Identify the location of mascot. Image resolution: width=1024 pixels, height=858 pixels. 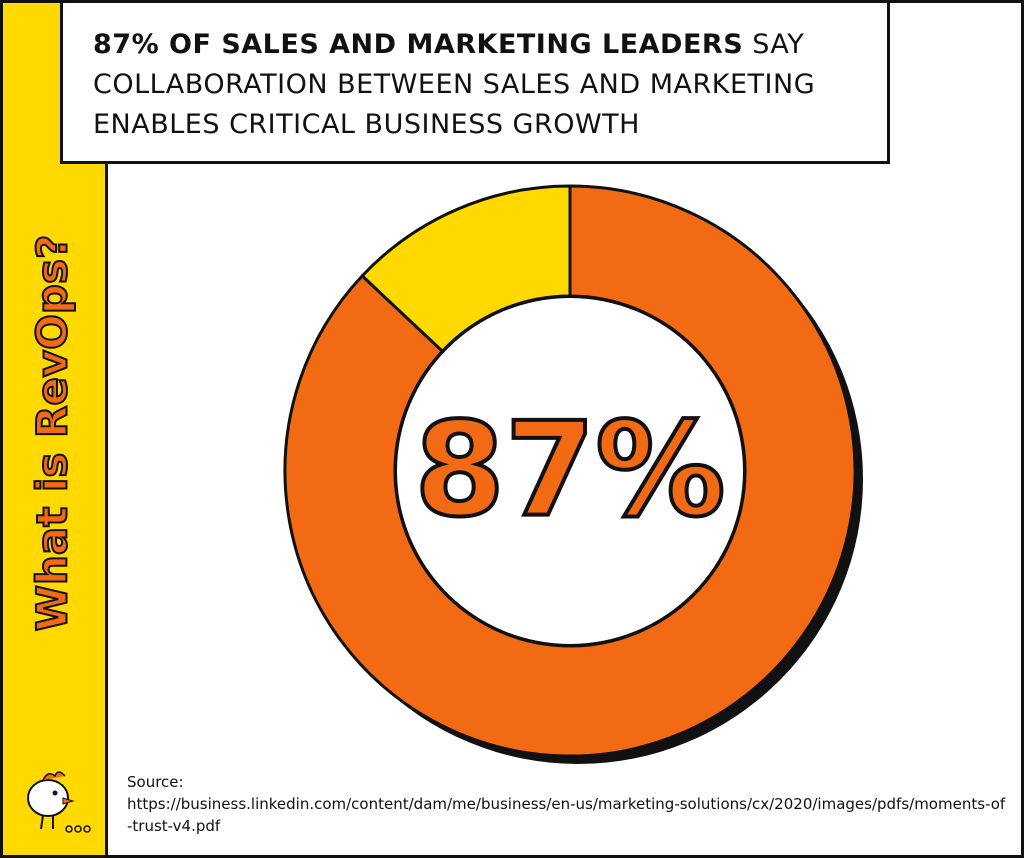
(59, 802).